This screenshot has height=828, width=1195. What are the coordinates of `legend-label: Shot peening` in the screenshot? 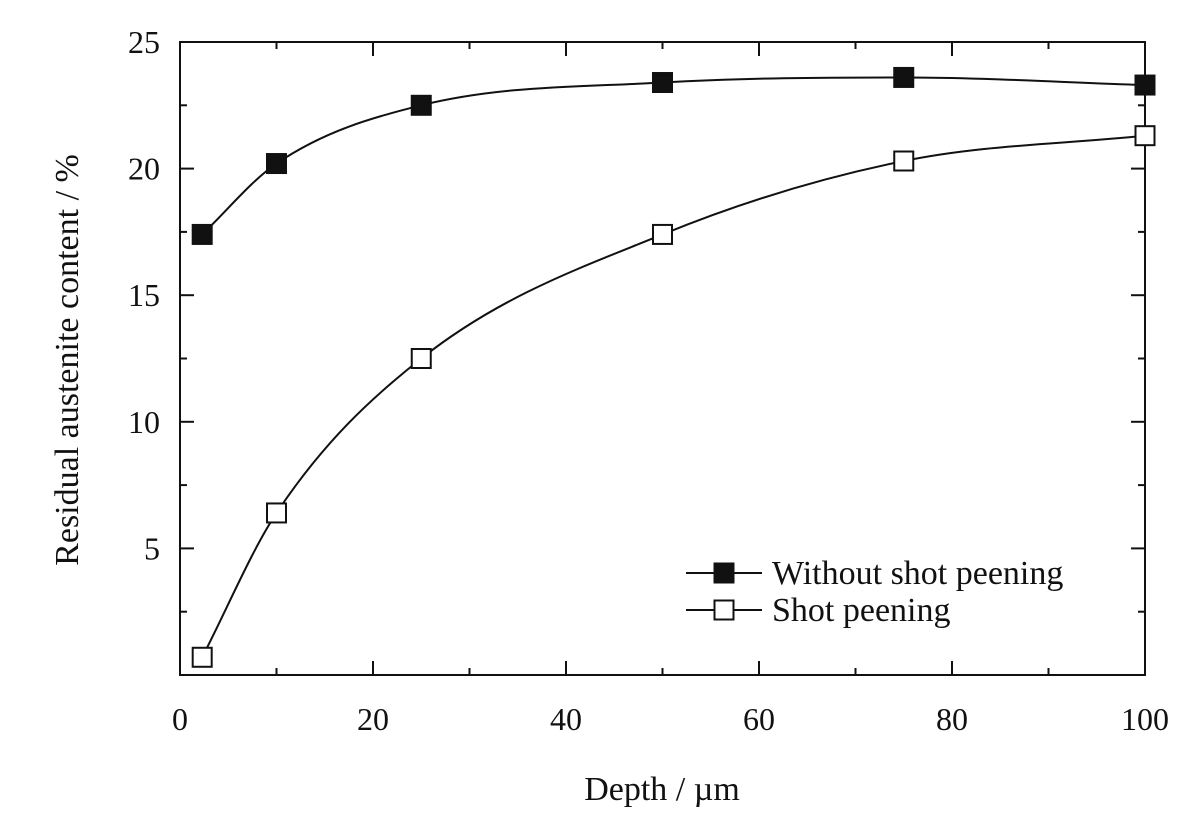 It's located at (861, 610).